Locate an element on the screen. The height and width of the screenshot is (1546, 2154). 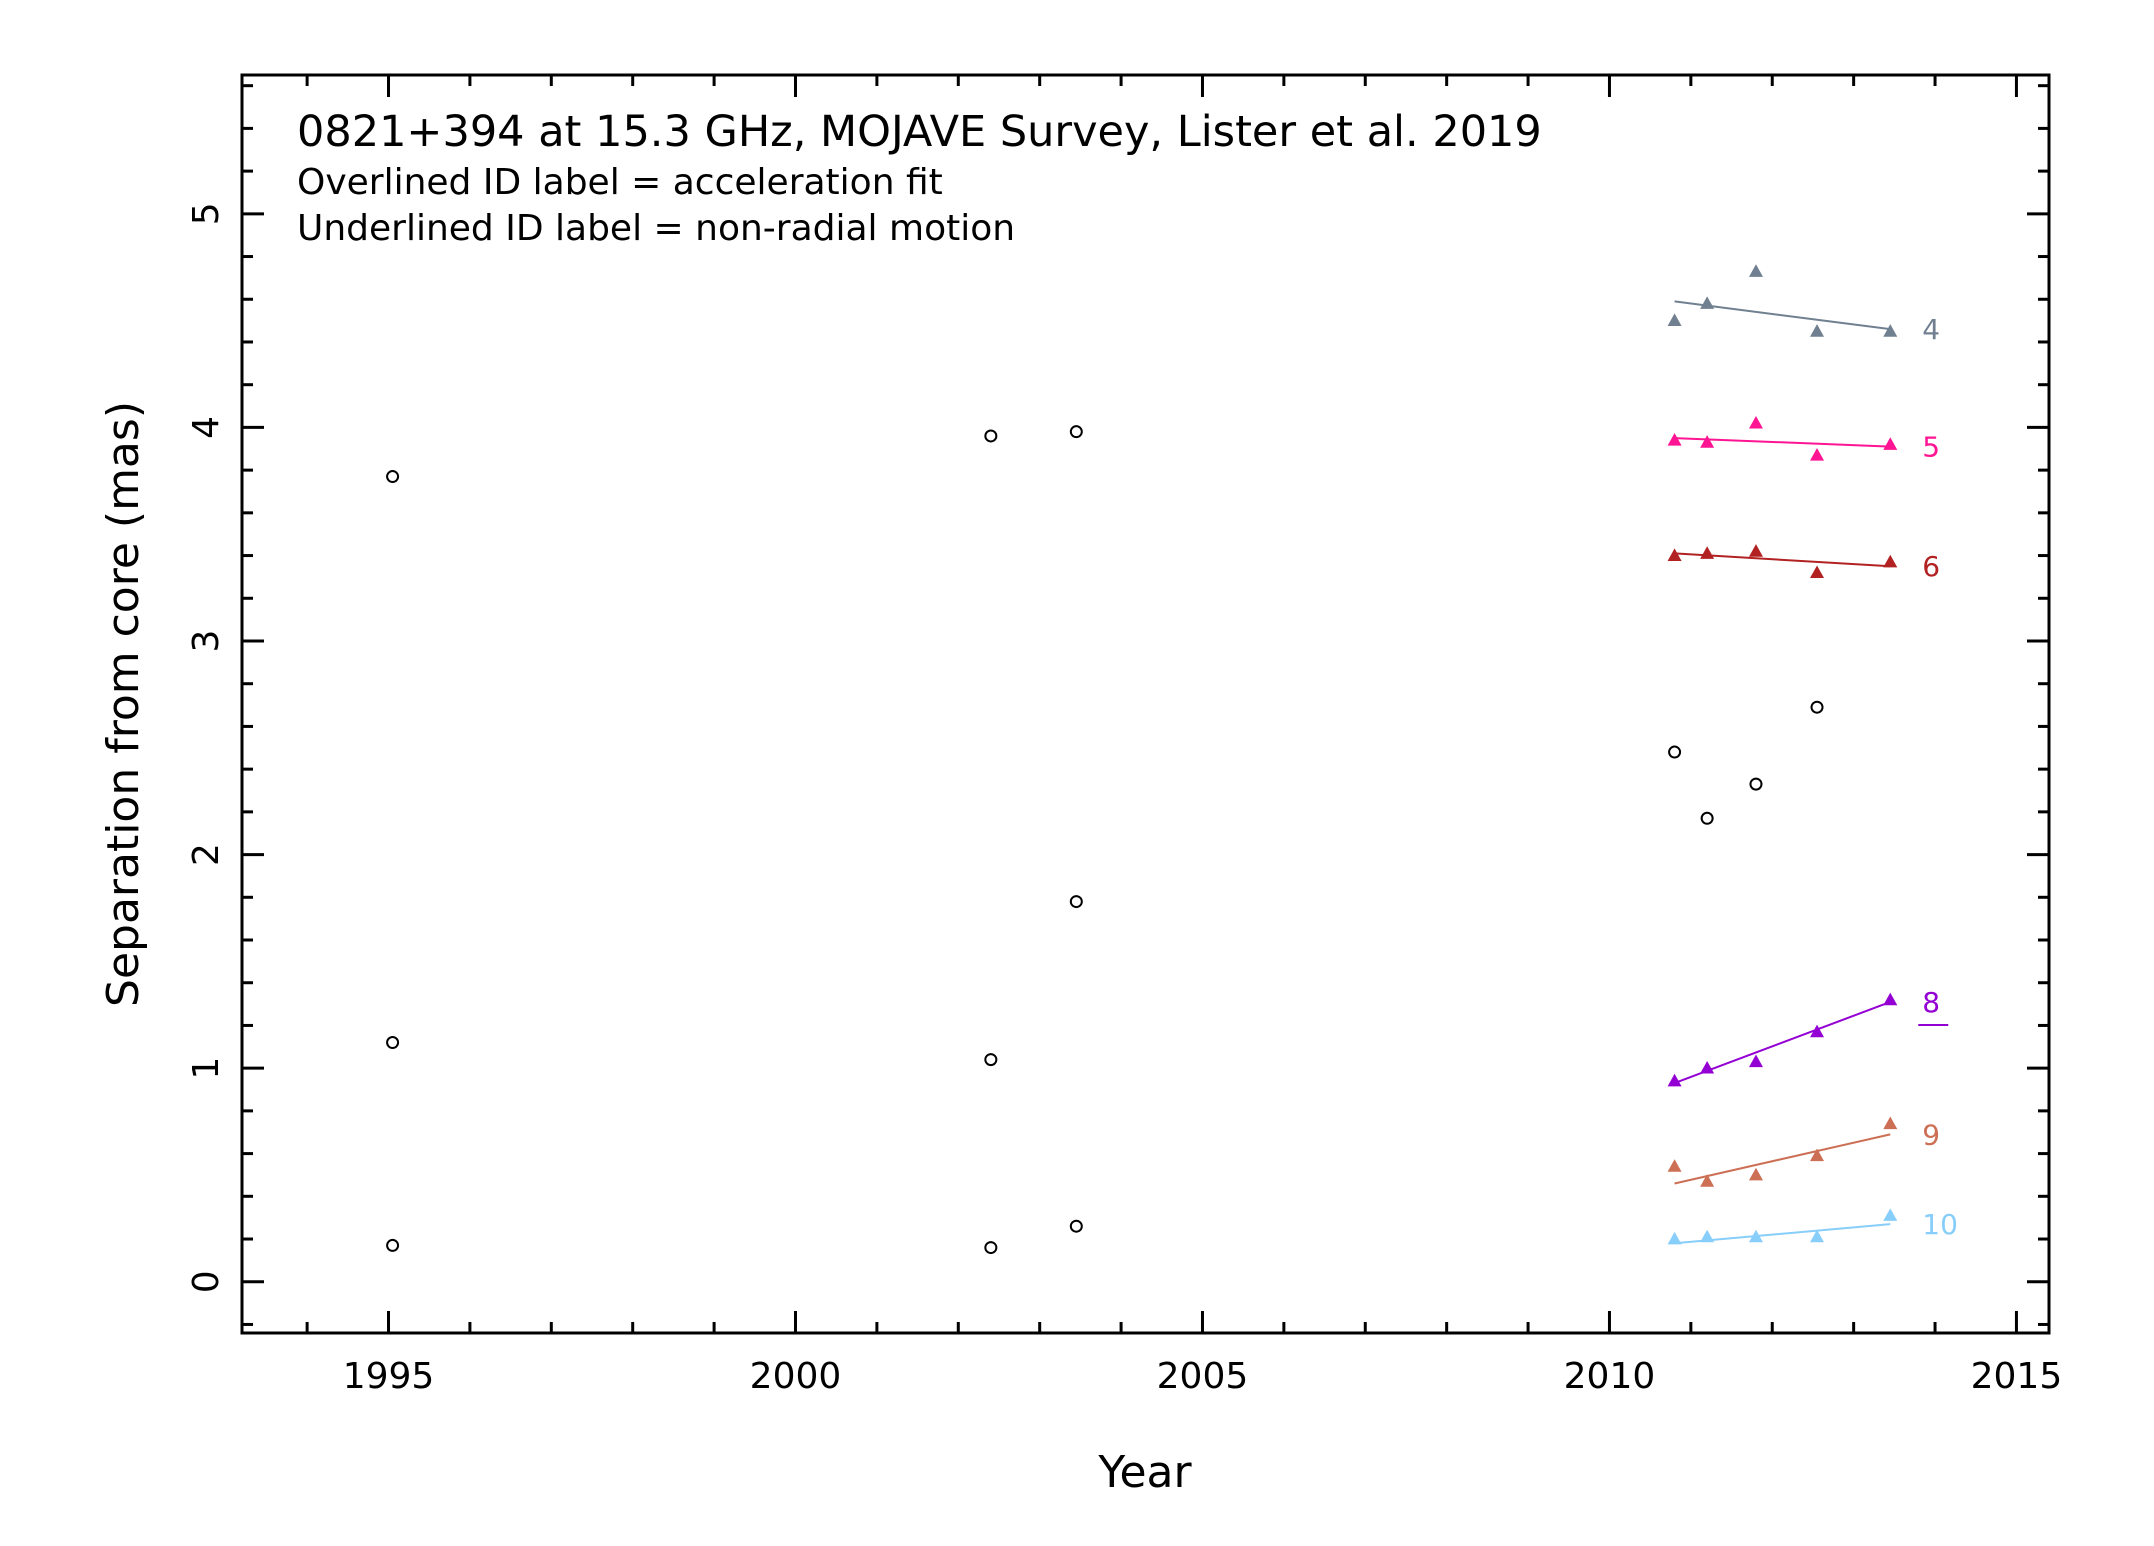
y-tick-label: 2 is located at coordinates (206, 854).